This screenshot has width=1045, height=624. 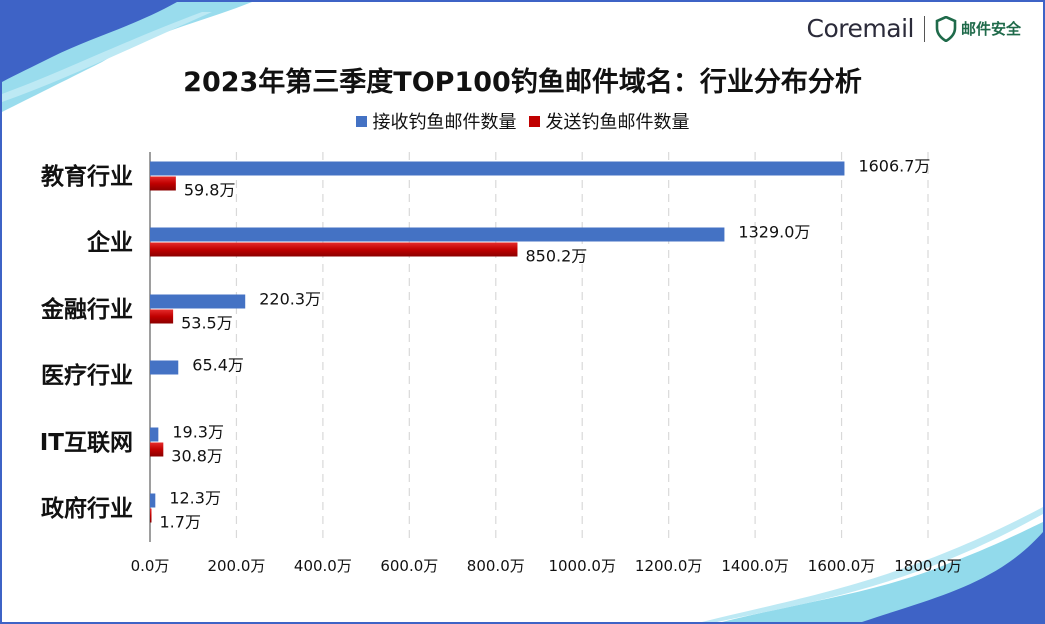 I want to click on legend-swatch-sent, so click(x=534, y=121).